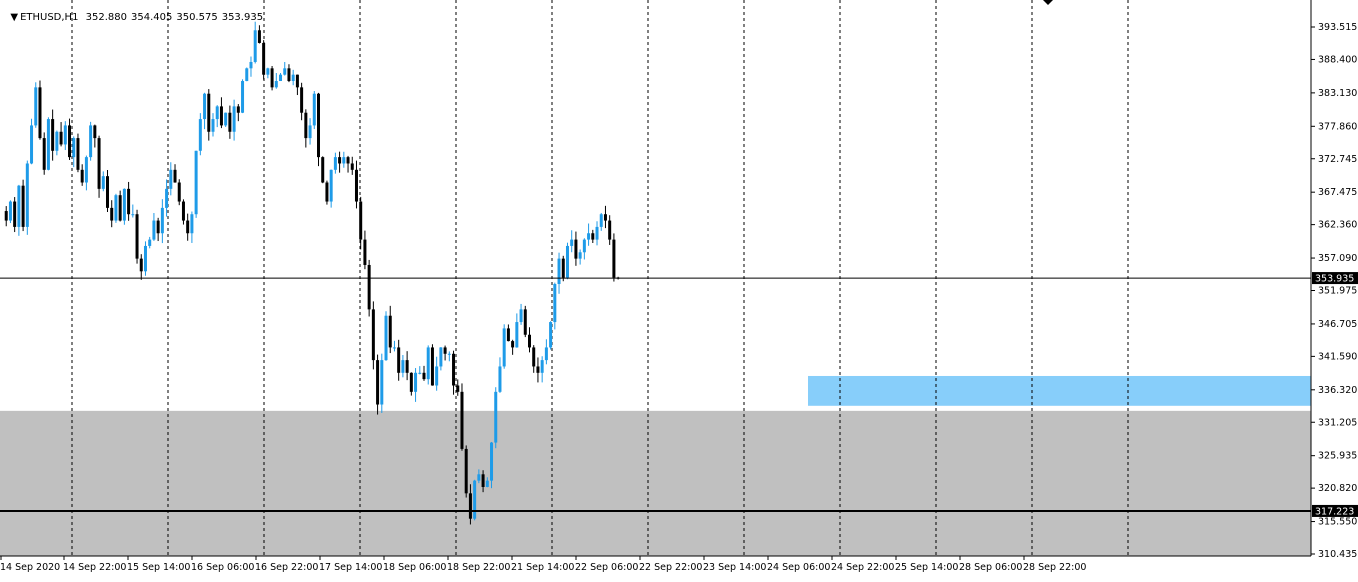 Image resolution: width=1358 pixels, height=582 pixels. Describe the element at coordinates (606, 567) in the screenshot. I see `time-tick-label: 22 Sep 06:00` at that location.